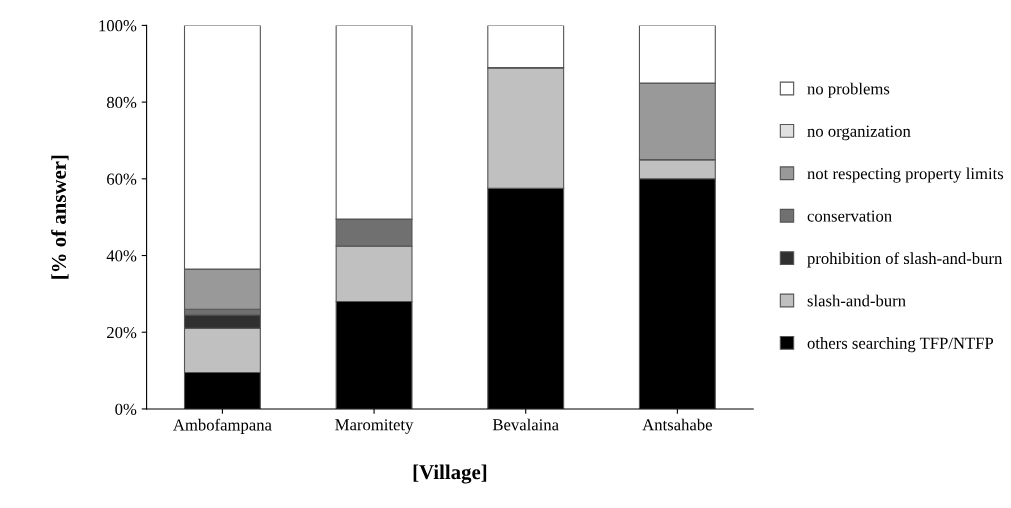  Describe the element at coordinates (859, 133) in the screenshot. I see `legend-label: no organization` at that location.